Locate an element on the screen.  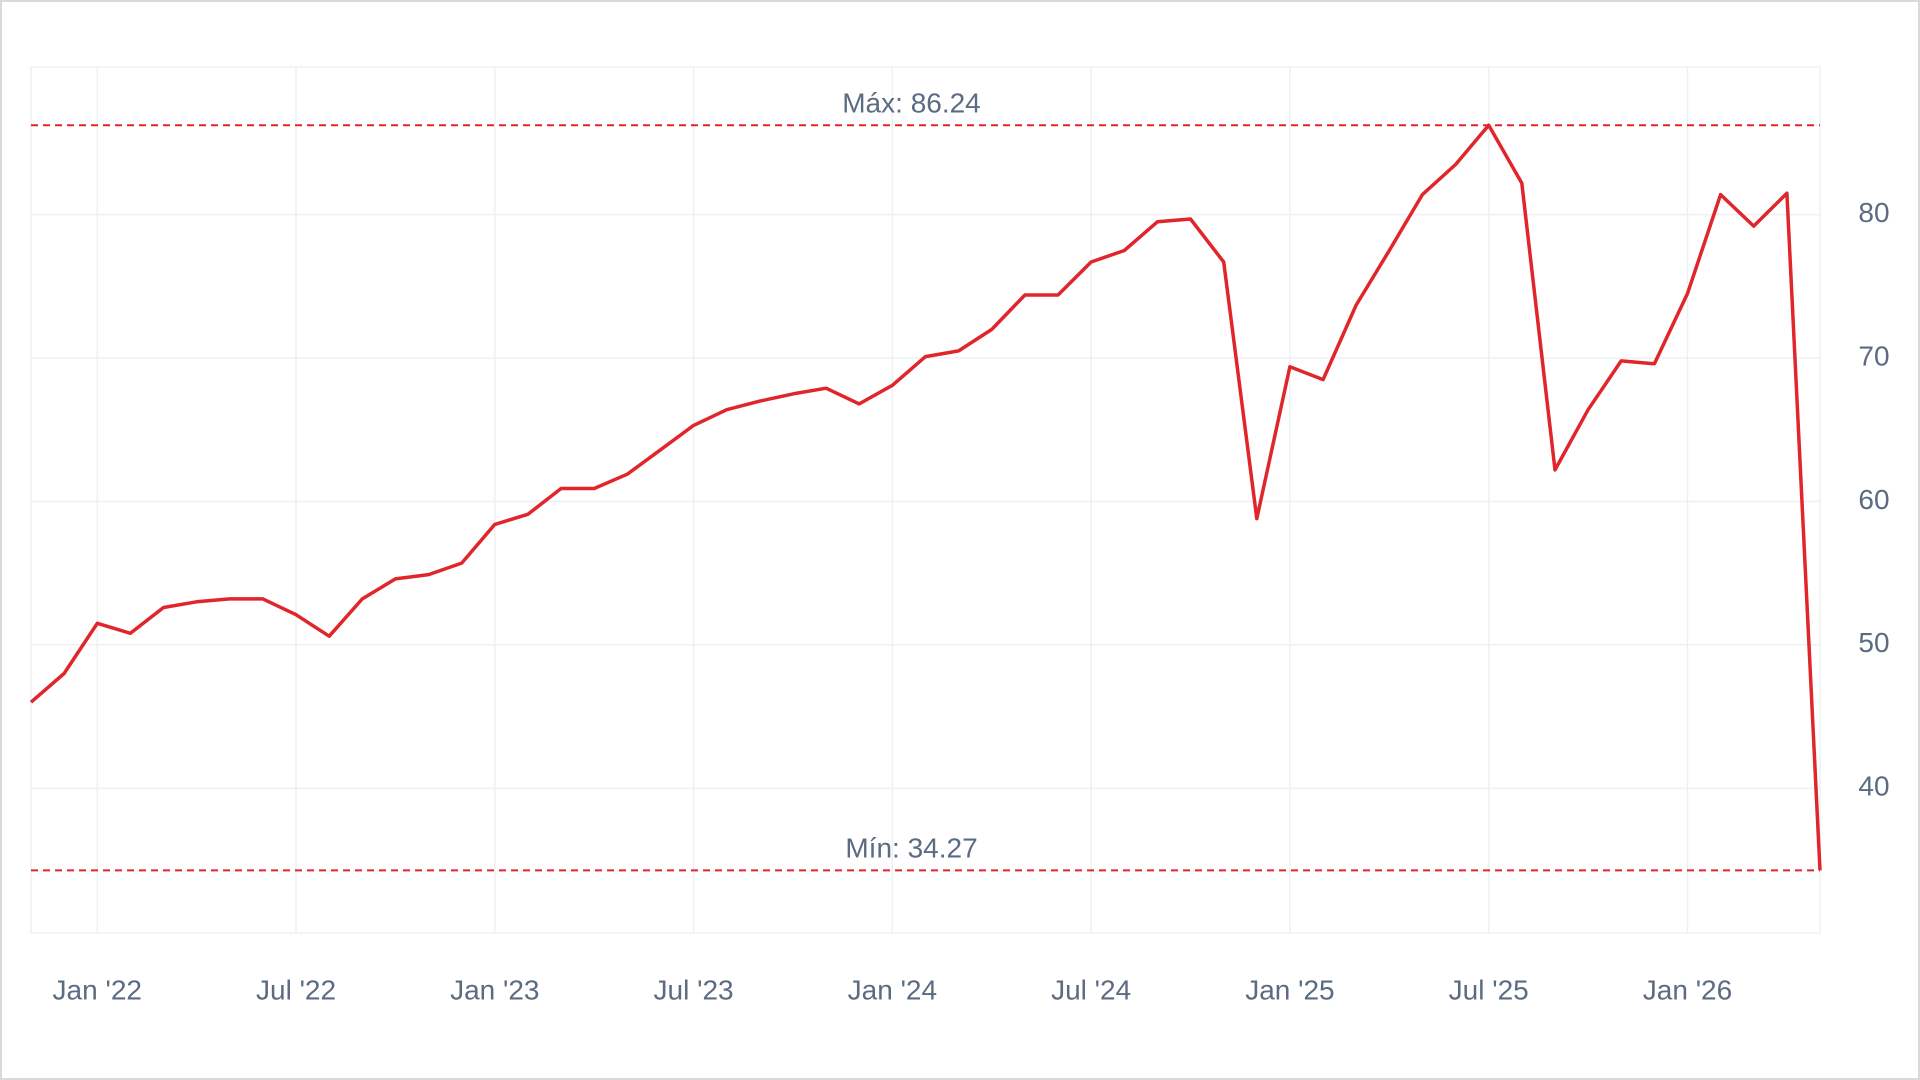
x-tick-label: Jan '26 is located at coordinates (1687, 989).